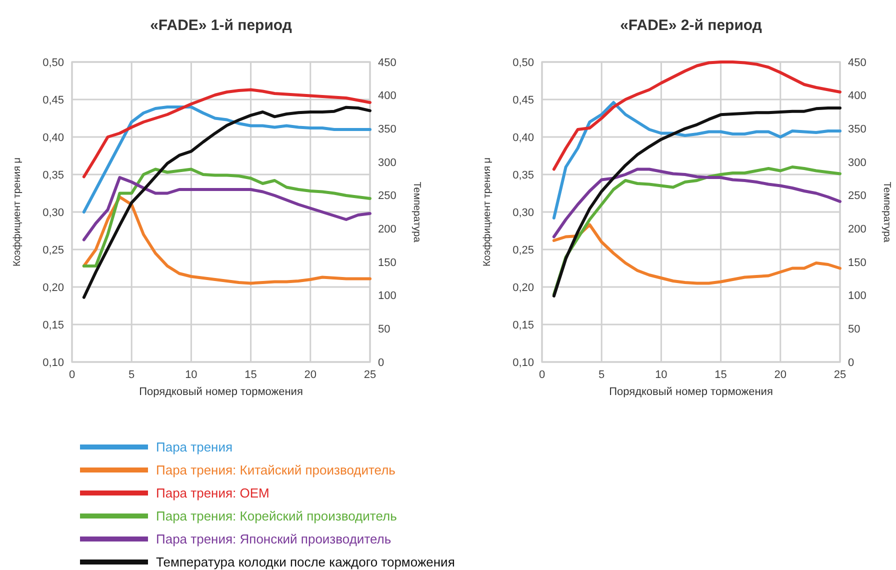  I want to click on text: Пара трения: Японский производитель, so click(274, 539).